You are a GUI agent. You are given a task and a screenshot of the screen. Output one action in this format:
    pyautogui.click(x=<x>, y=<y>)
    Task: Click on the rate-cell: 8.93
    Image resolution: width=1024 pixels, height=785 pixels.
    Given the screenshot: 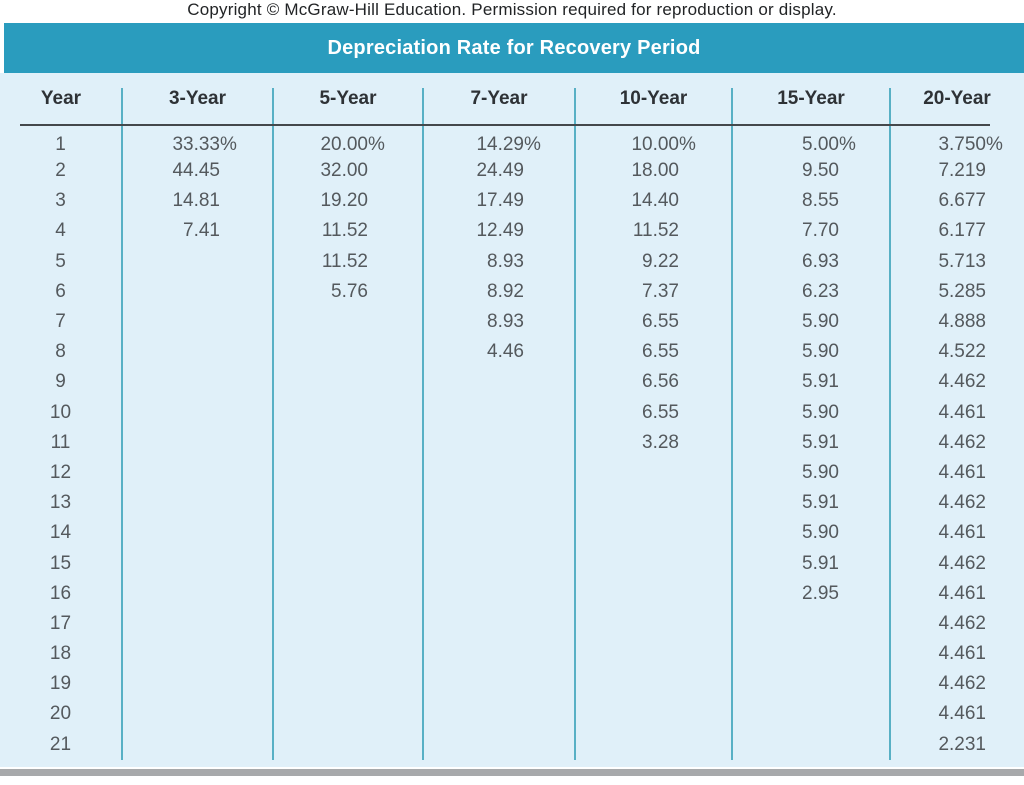 What is the action you would take?
    pyautogui.click(x=498, y=261)
    